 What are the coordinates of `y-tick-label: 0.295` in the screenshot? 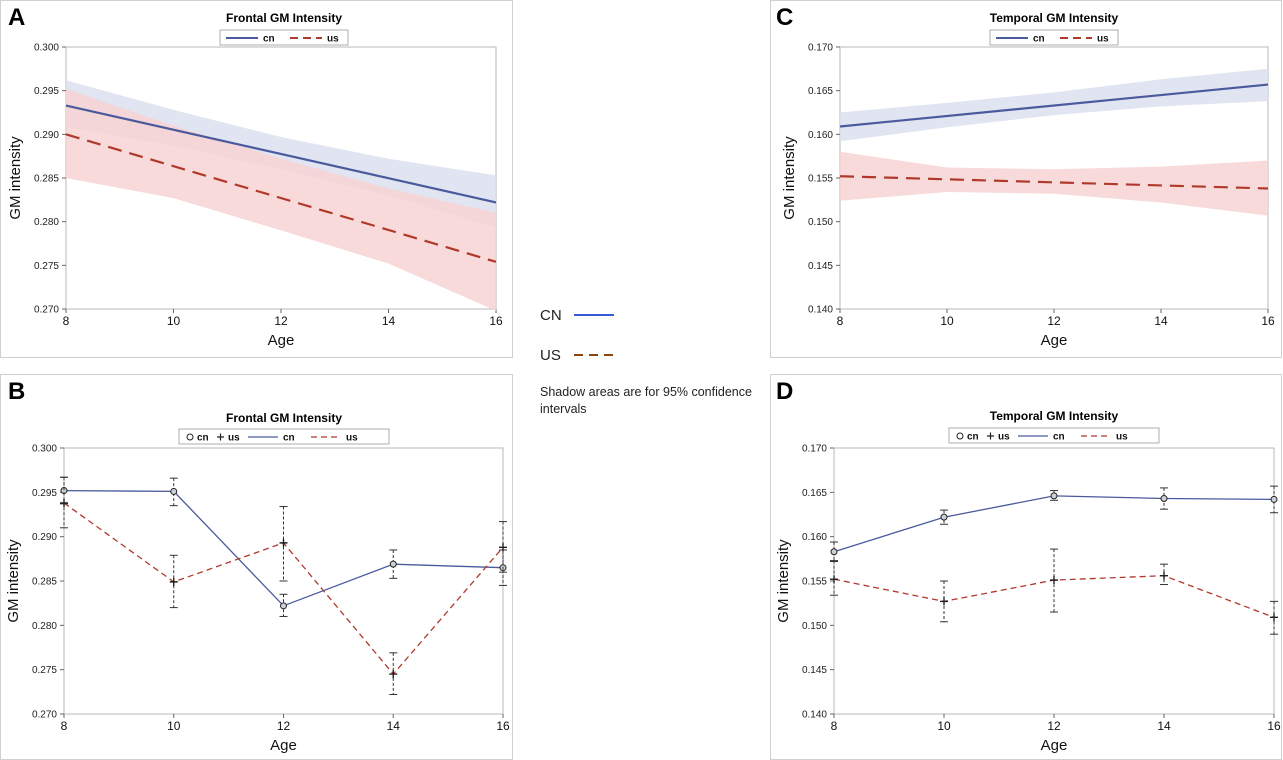 It's located at (46, 91).